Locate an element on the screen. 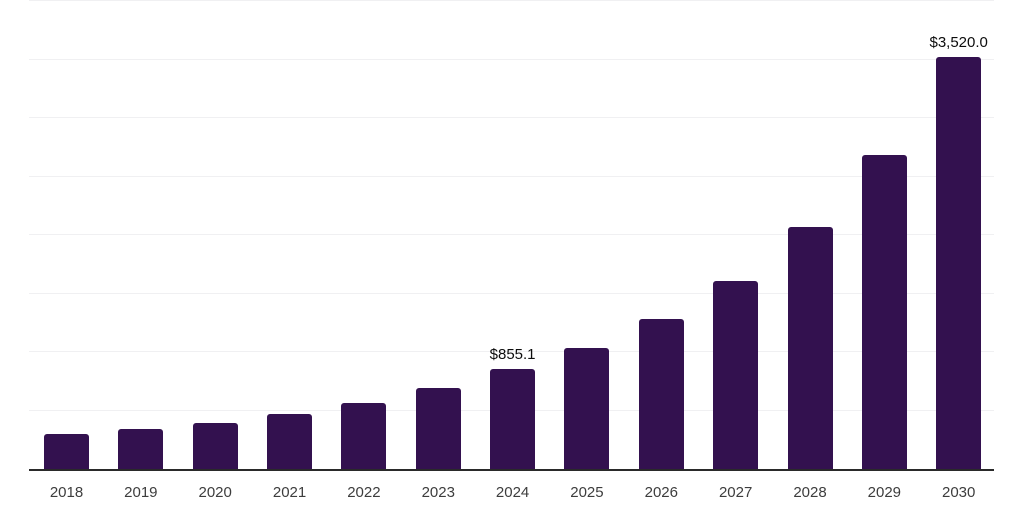 The image size is (1024, 512). x-axis-label-2028: 2028 is located at coordinates (810, 492).